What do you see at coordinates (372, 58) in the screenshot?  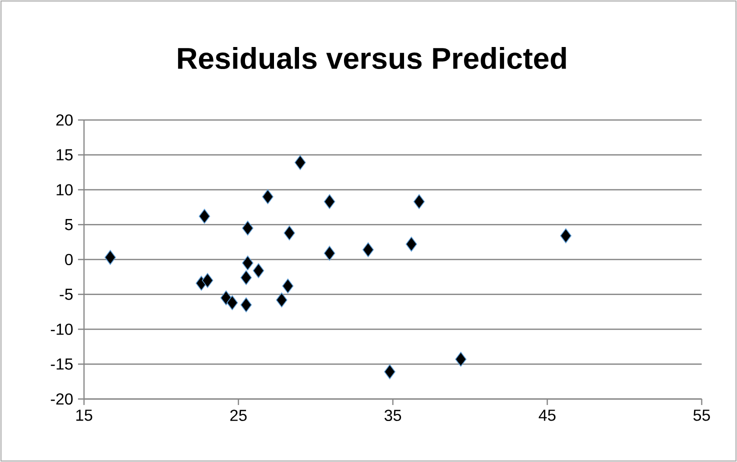 I see `chart-title: Residuals versus Predicted` at bounding box center [372, 58].